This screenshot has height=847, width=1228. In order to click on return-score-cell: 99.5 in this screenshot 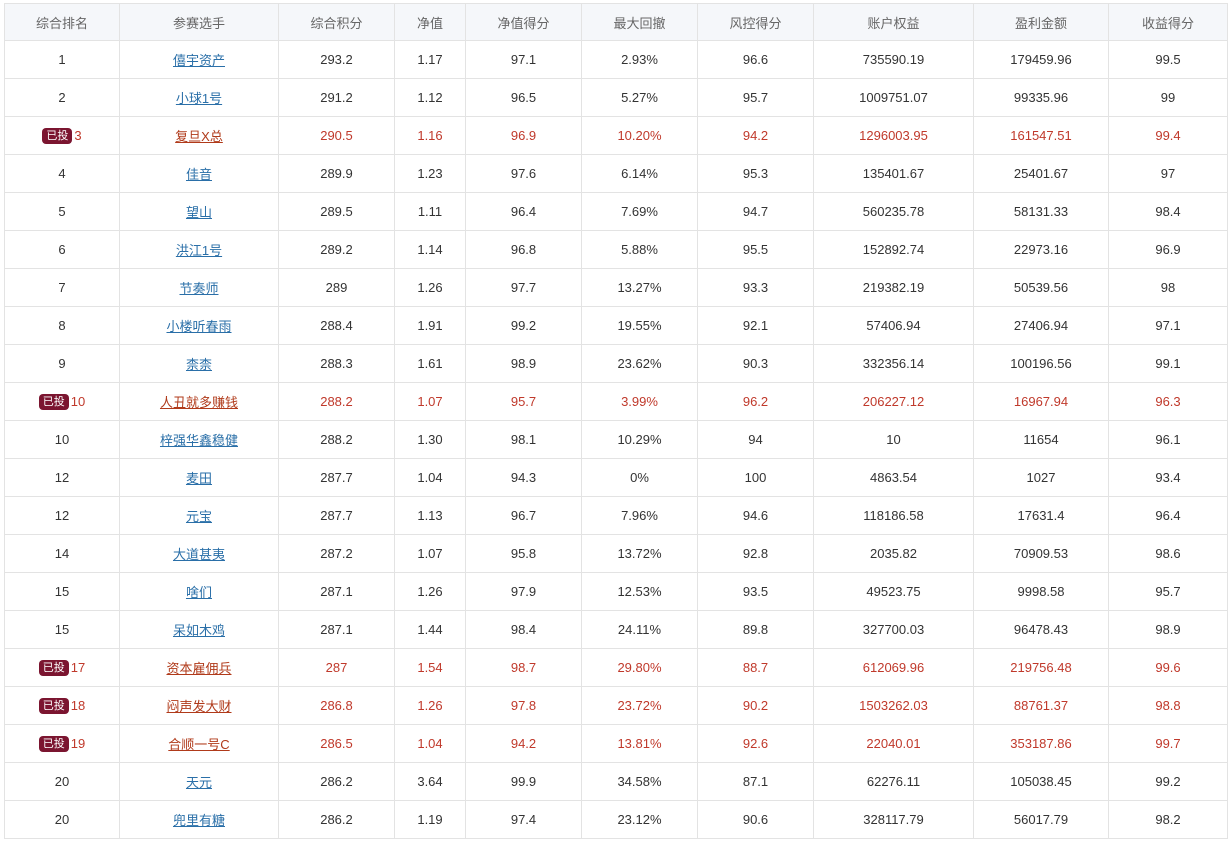, I will do `click(1168, 59)`.